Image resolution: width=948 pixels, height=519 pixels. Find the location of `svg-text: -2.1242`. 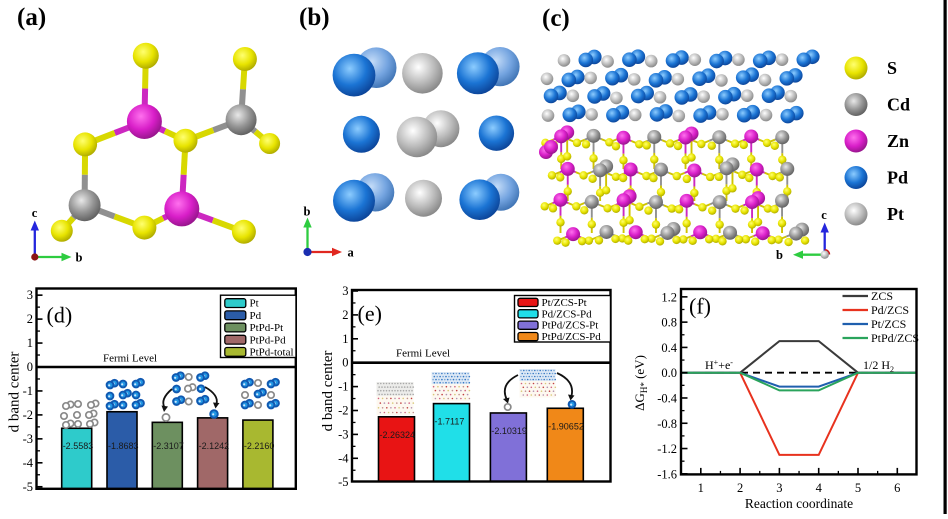

svg-text: -2.1242 is located at coordinates (214, 446).